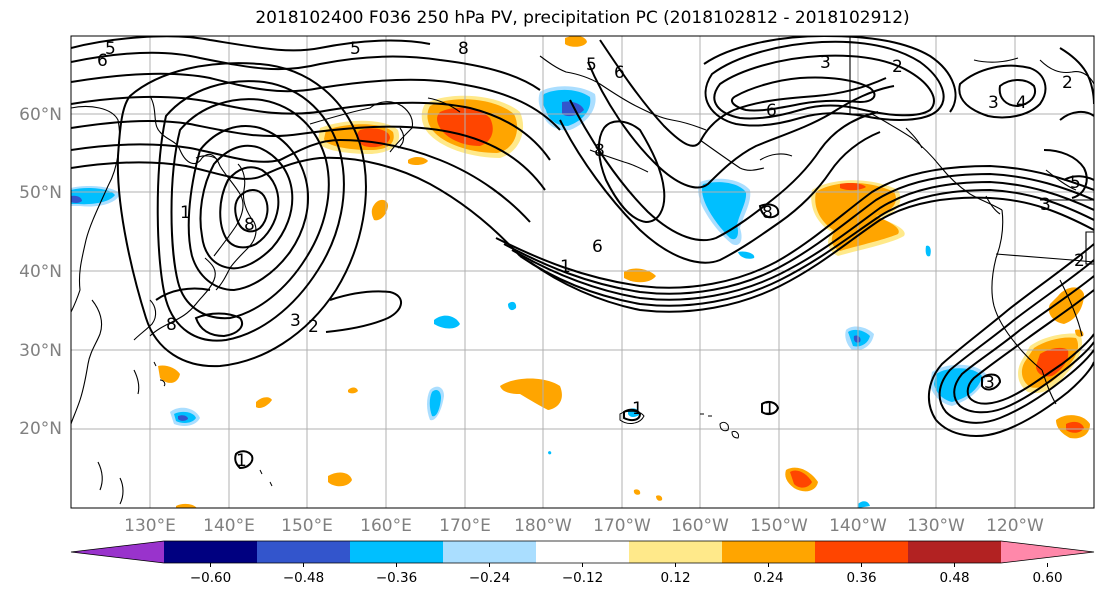 The image size is (1105, 601). What do you see at coordinates (700, 526) in the screenshot?
I see `longitude-label: 160°W` at bounding box center [700, 526].